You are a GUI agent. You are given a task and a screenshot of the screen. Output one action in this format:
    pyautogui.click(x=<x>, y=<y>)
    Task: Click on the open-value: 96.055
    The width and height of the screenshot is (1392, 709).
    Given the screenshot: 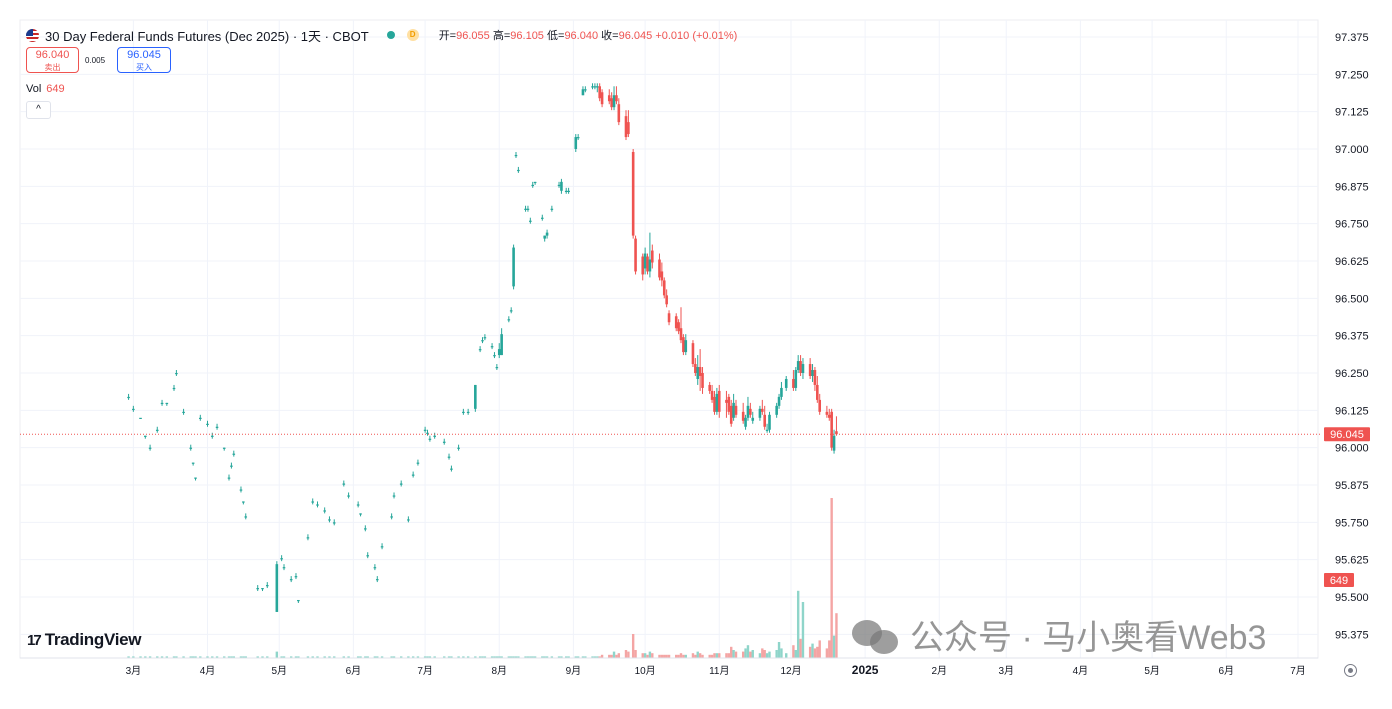 What is the action you would take?
    pyautogui.click(x=473, y=36)
    